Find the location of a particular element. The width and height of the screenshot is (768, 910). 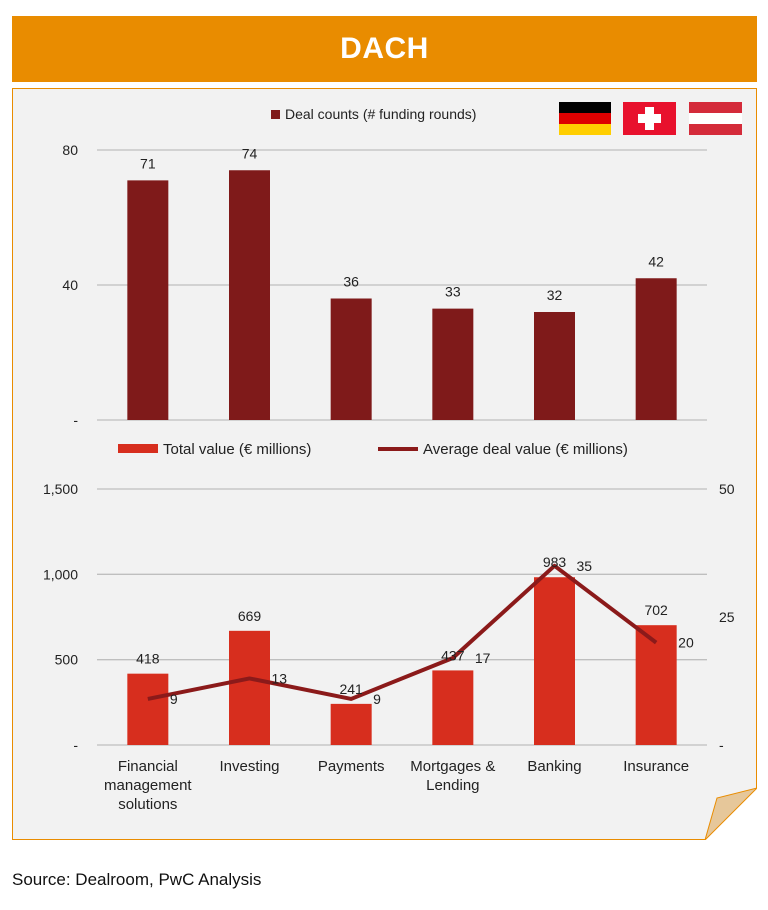

x-category-label: management is located at coordinates (148, 785).